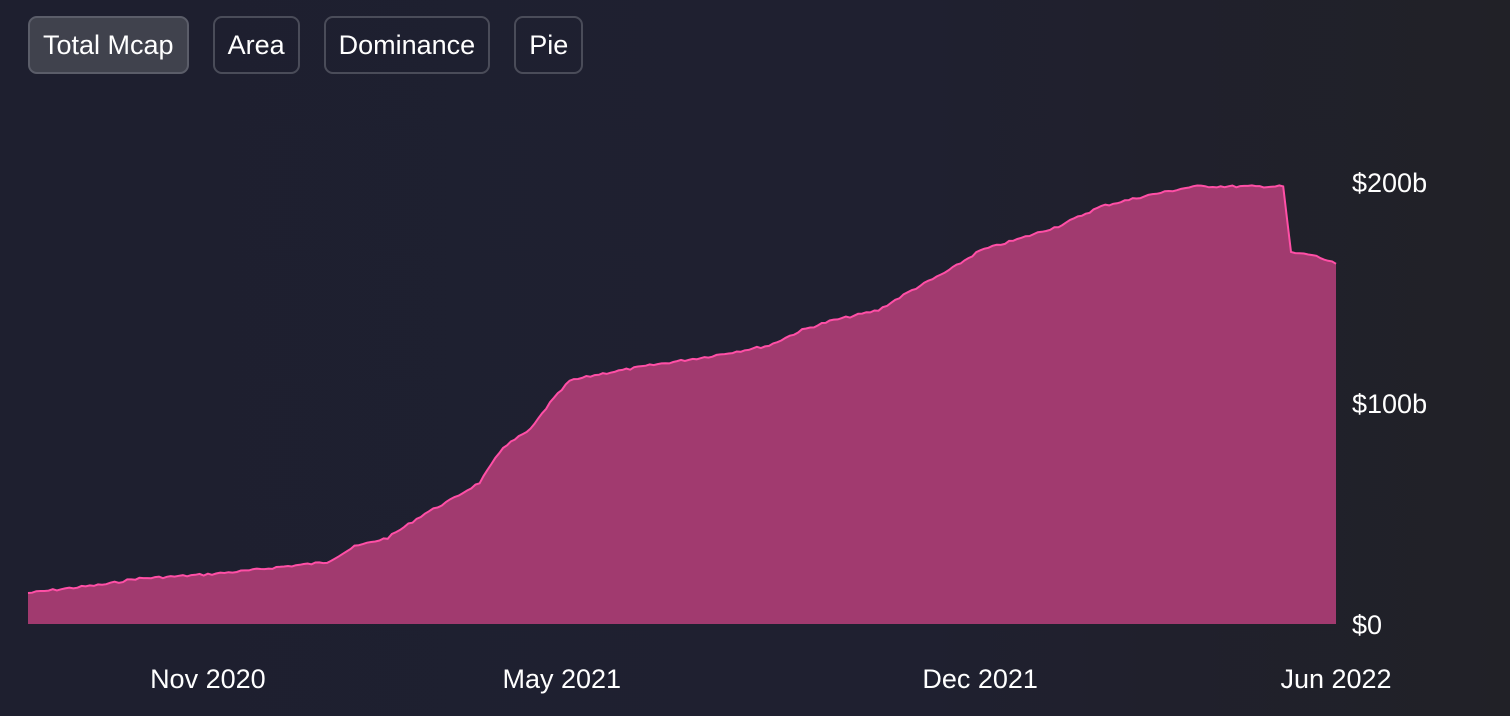  What do you see at coordinates (561, 679) in the screenshot?
I see `x-tick-label: May 2021` at bounding box center [561, 679].